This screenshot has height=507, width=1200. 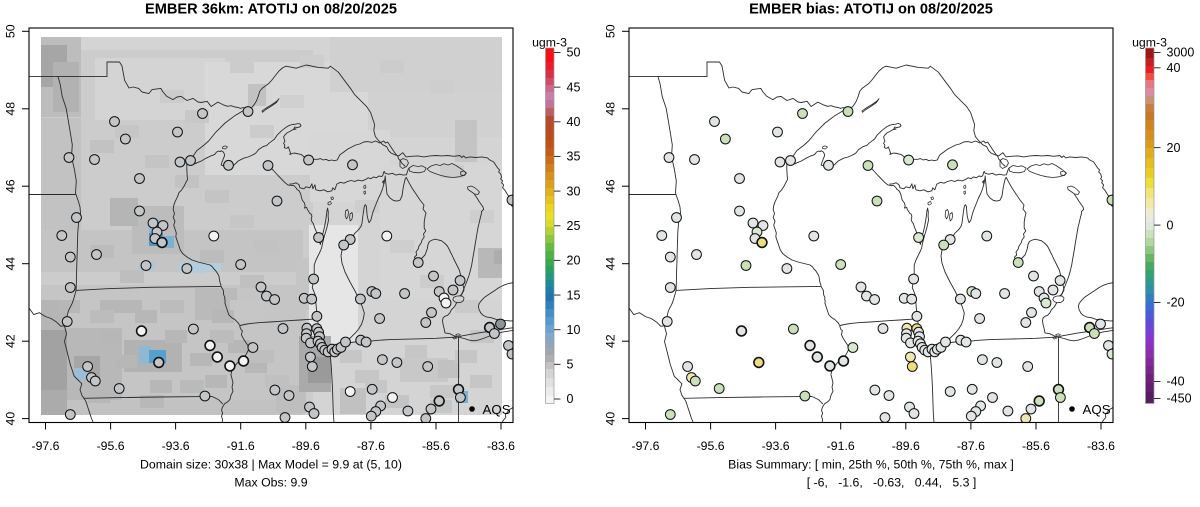 What do you see at coordinates (1179, 399) in the screenshot?
I see `svg-text: -450` at bounding box center [1179, 399].